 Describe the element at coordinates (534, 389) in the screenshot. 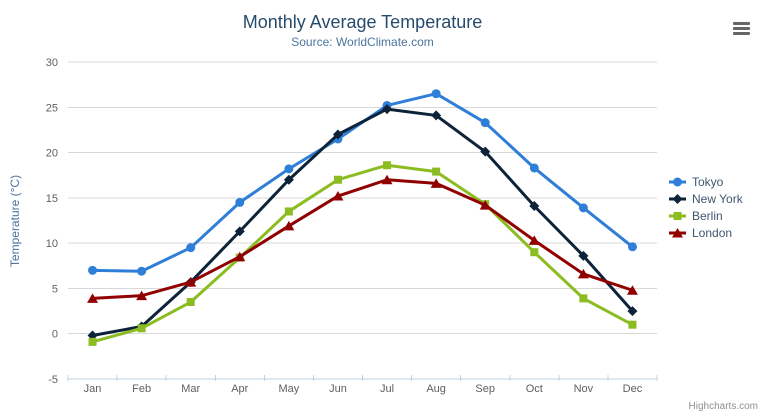

I see `x-axis-label: Oct` at that location.